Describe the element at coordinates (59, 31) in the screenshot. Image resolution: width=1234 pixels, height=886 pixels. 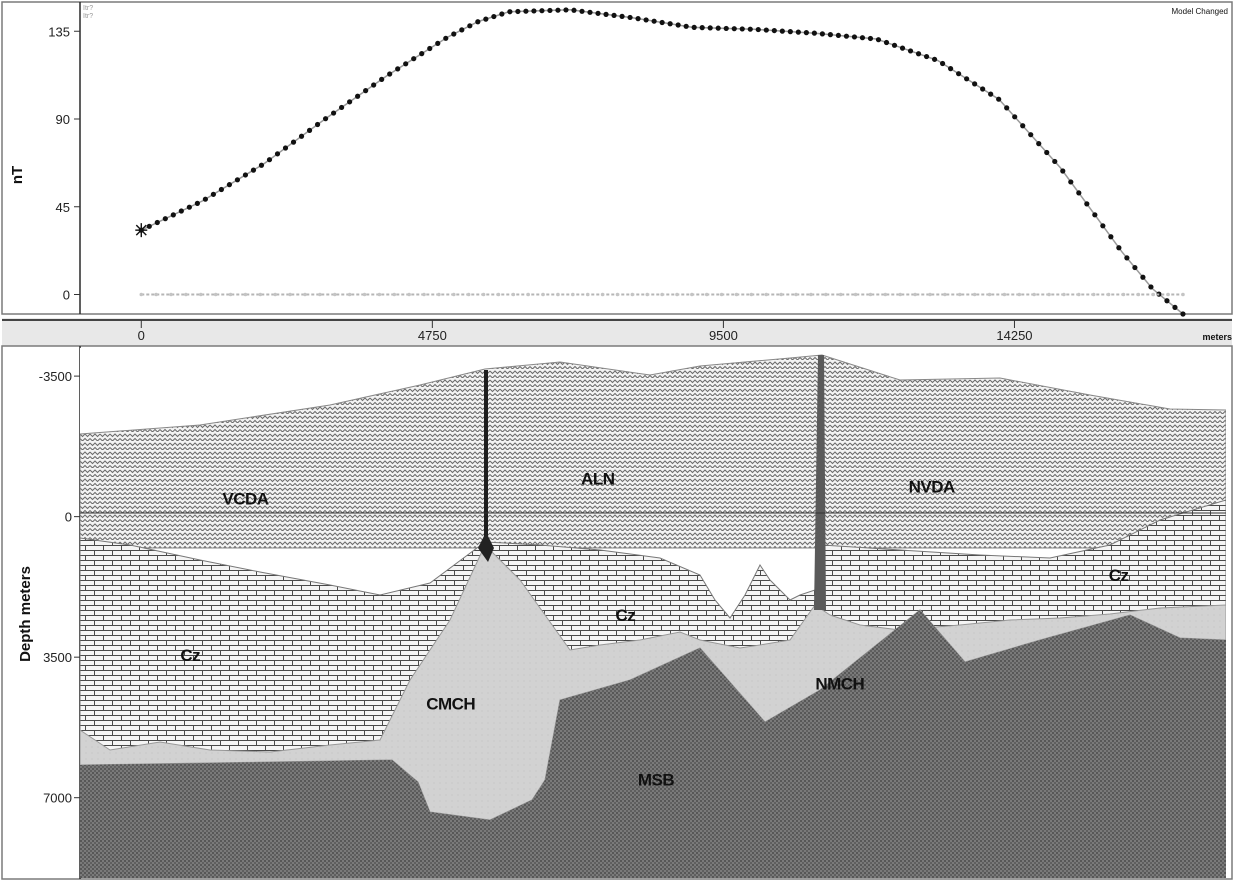
I see `anomaly-y-tick-label: 135` at that location.